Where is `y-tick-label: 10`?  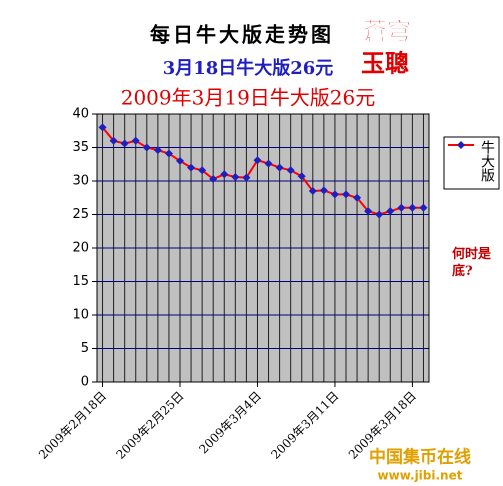 y-tick-label: 10 is located at coordinates (80, 315).